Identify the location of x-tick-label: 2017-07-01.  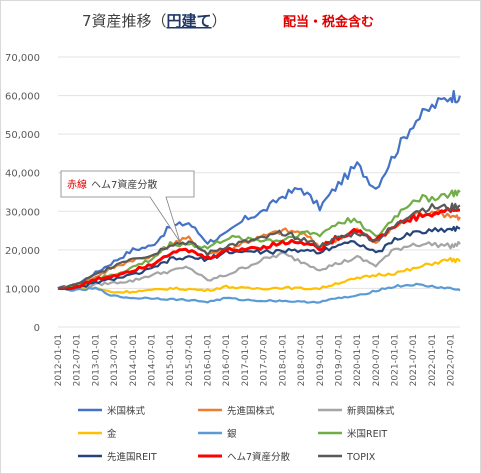
(265, 360).